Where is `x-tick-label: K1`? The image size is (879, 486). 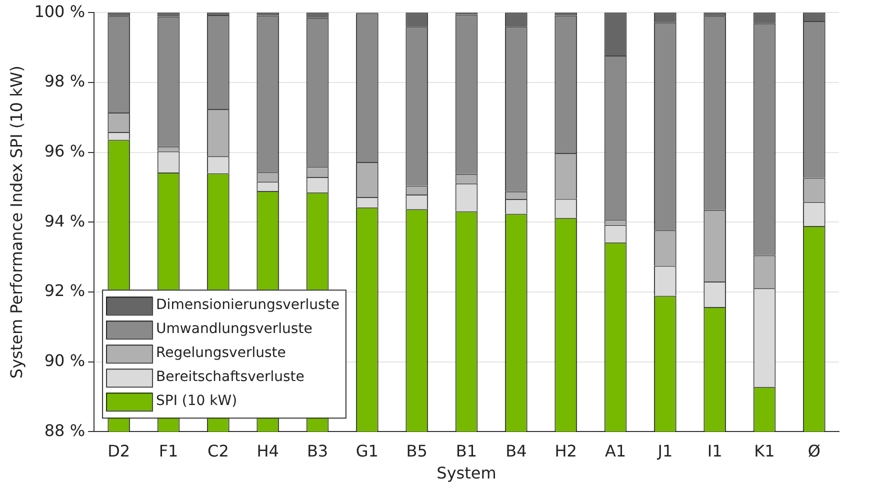
x-tick-label: K1 is located at coordinates (764, 450).